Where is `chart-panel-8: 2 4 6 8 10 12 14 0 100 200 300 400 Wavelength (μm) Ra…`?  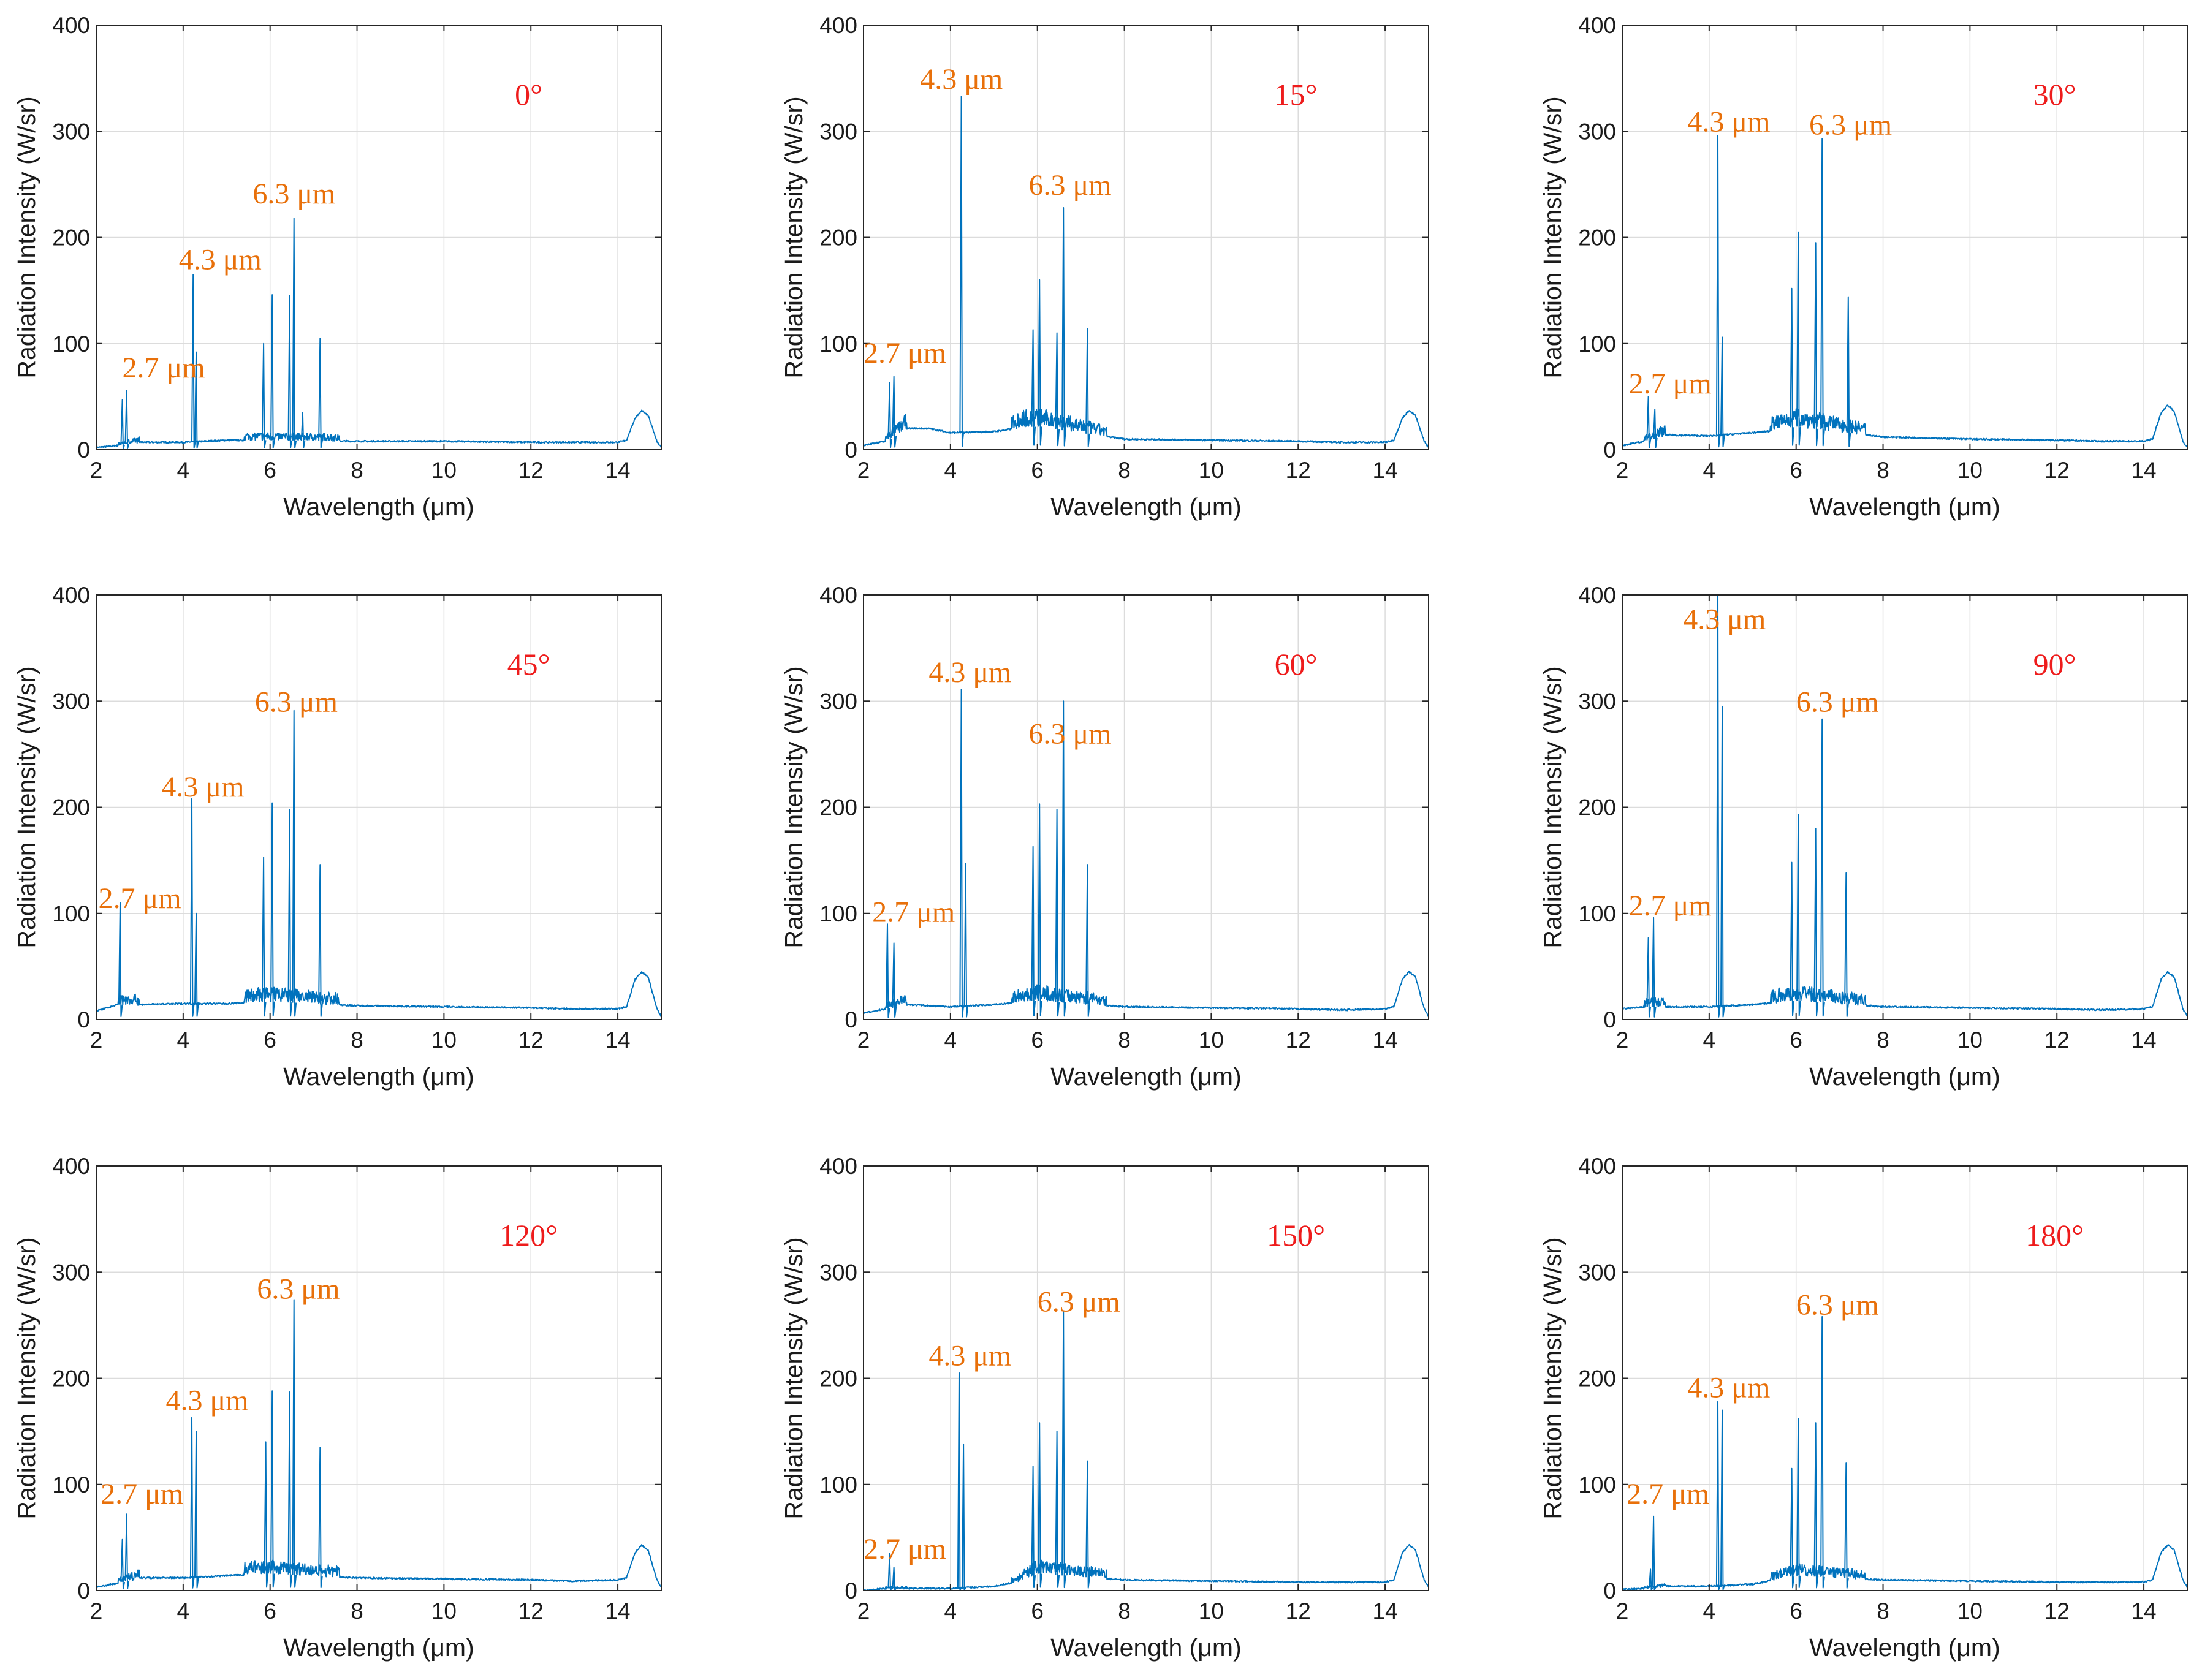 chart-panel-8: 2 4 6 8 10 12 14 0 100 200 300 400 Wavelength (μm) Ra… is located at coordinates (1863, 1408).